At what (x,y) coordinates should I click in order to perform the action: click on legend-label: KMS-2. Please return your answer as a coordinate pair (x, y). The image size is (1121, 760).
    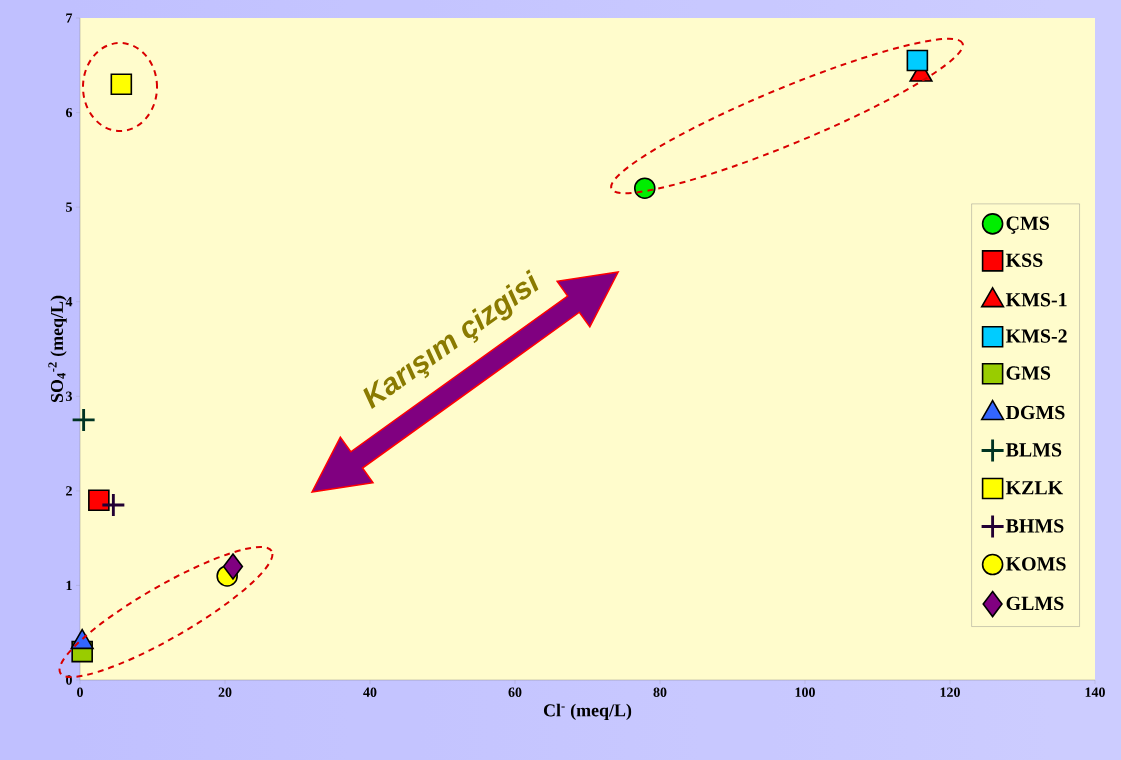
    Looking at the image, I should click on (1036, 336).